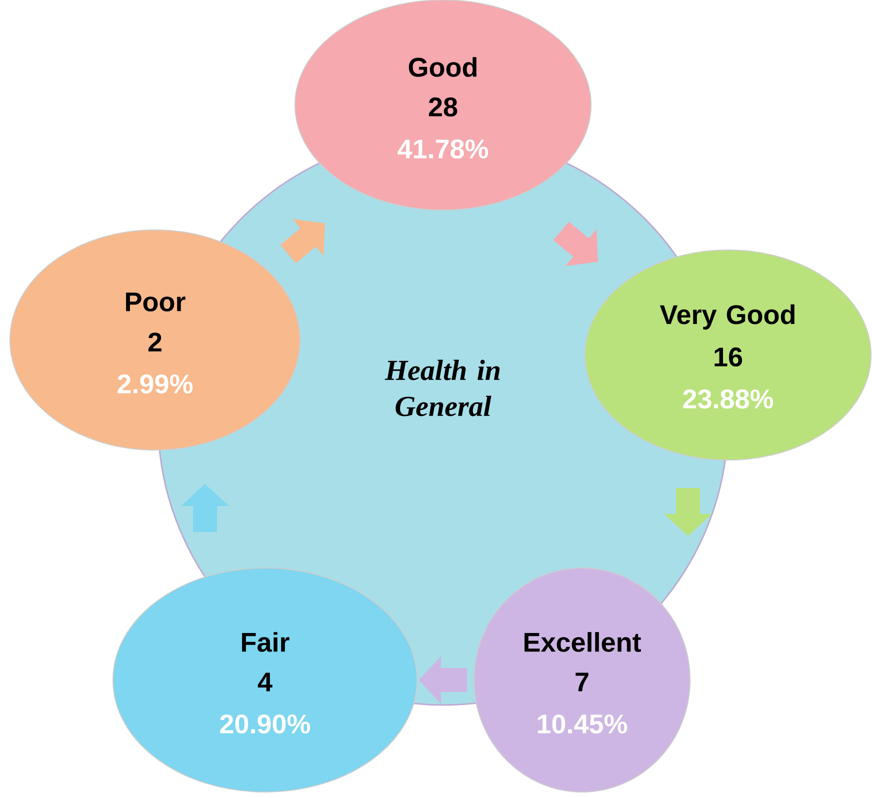 The width and height of the screenshot is (872, 798). What do you see at coordinates (728, 357) in the screenshot?
I see `data-label: 16` at bounding box center [728, 357].